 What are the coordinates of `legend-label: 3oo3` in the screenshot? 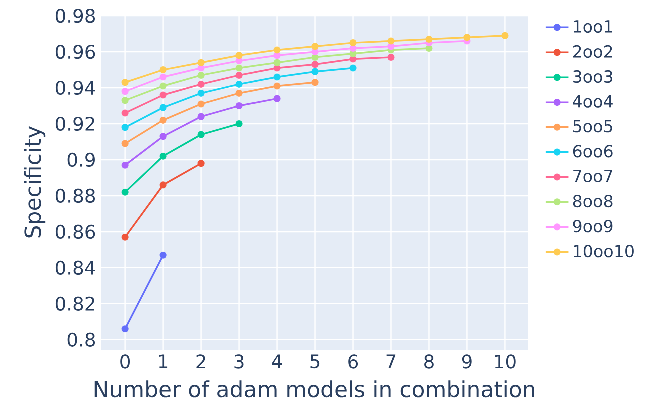 It's located at (593, 77).